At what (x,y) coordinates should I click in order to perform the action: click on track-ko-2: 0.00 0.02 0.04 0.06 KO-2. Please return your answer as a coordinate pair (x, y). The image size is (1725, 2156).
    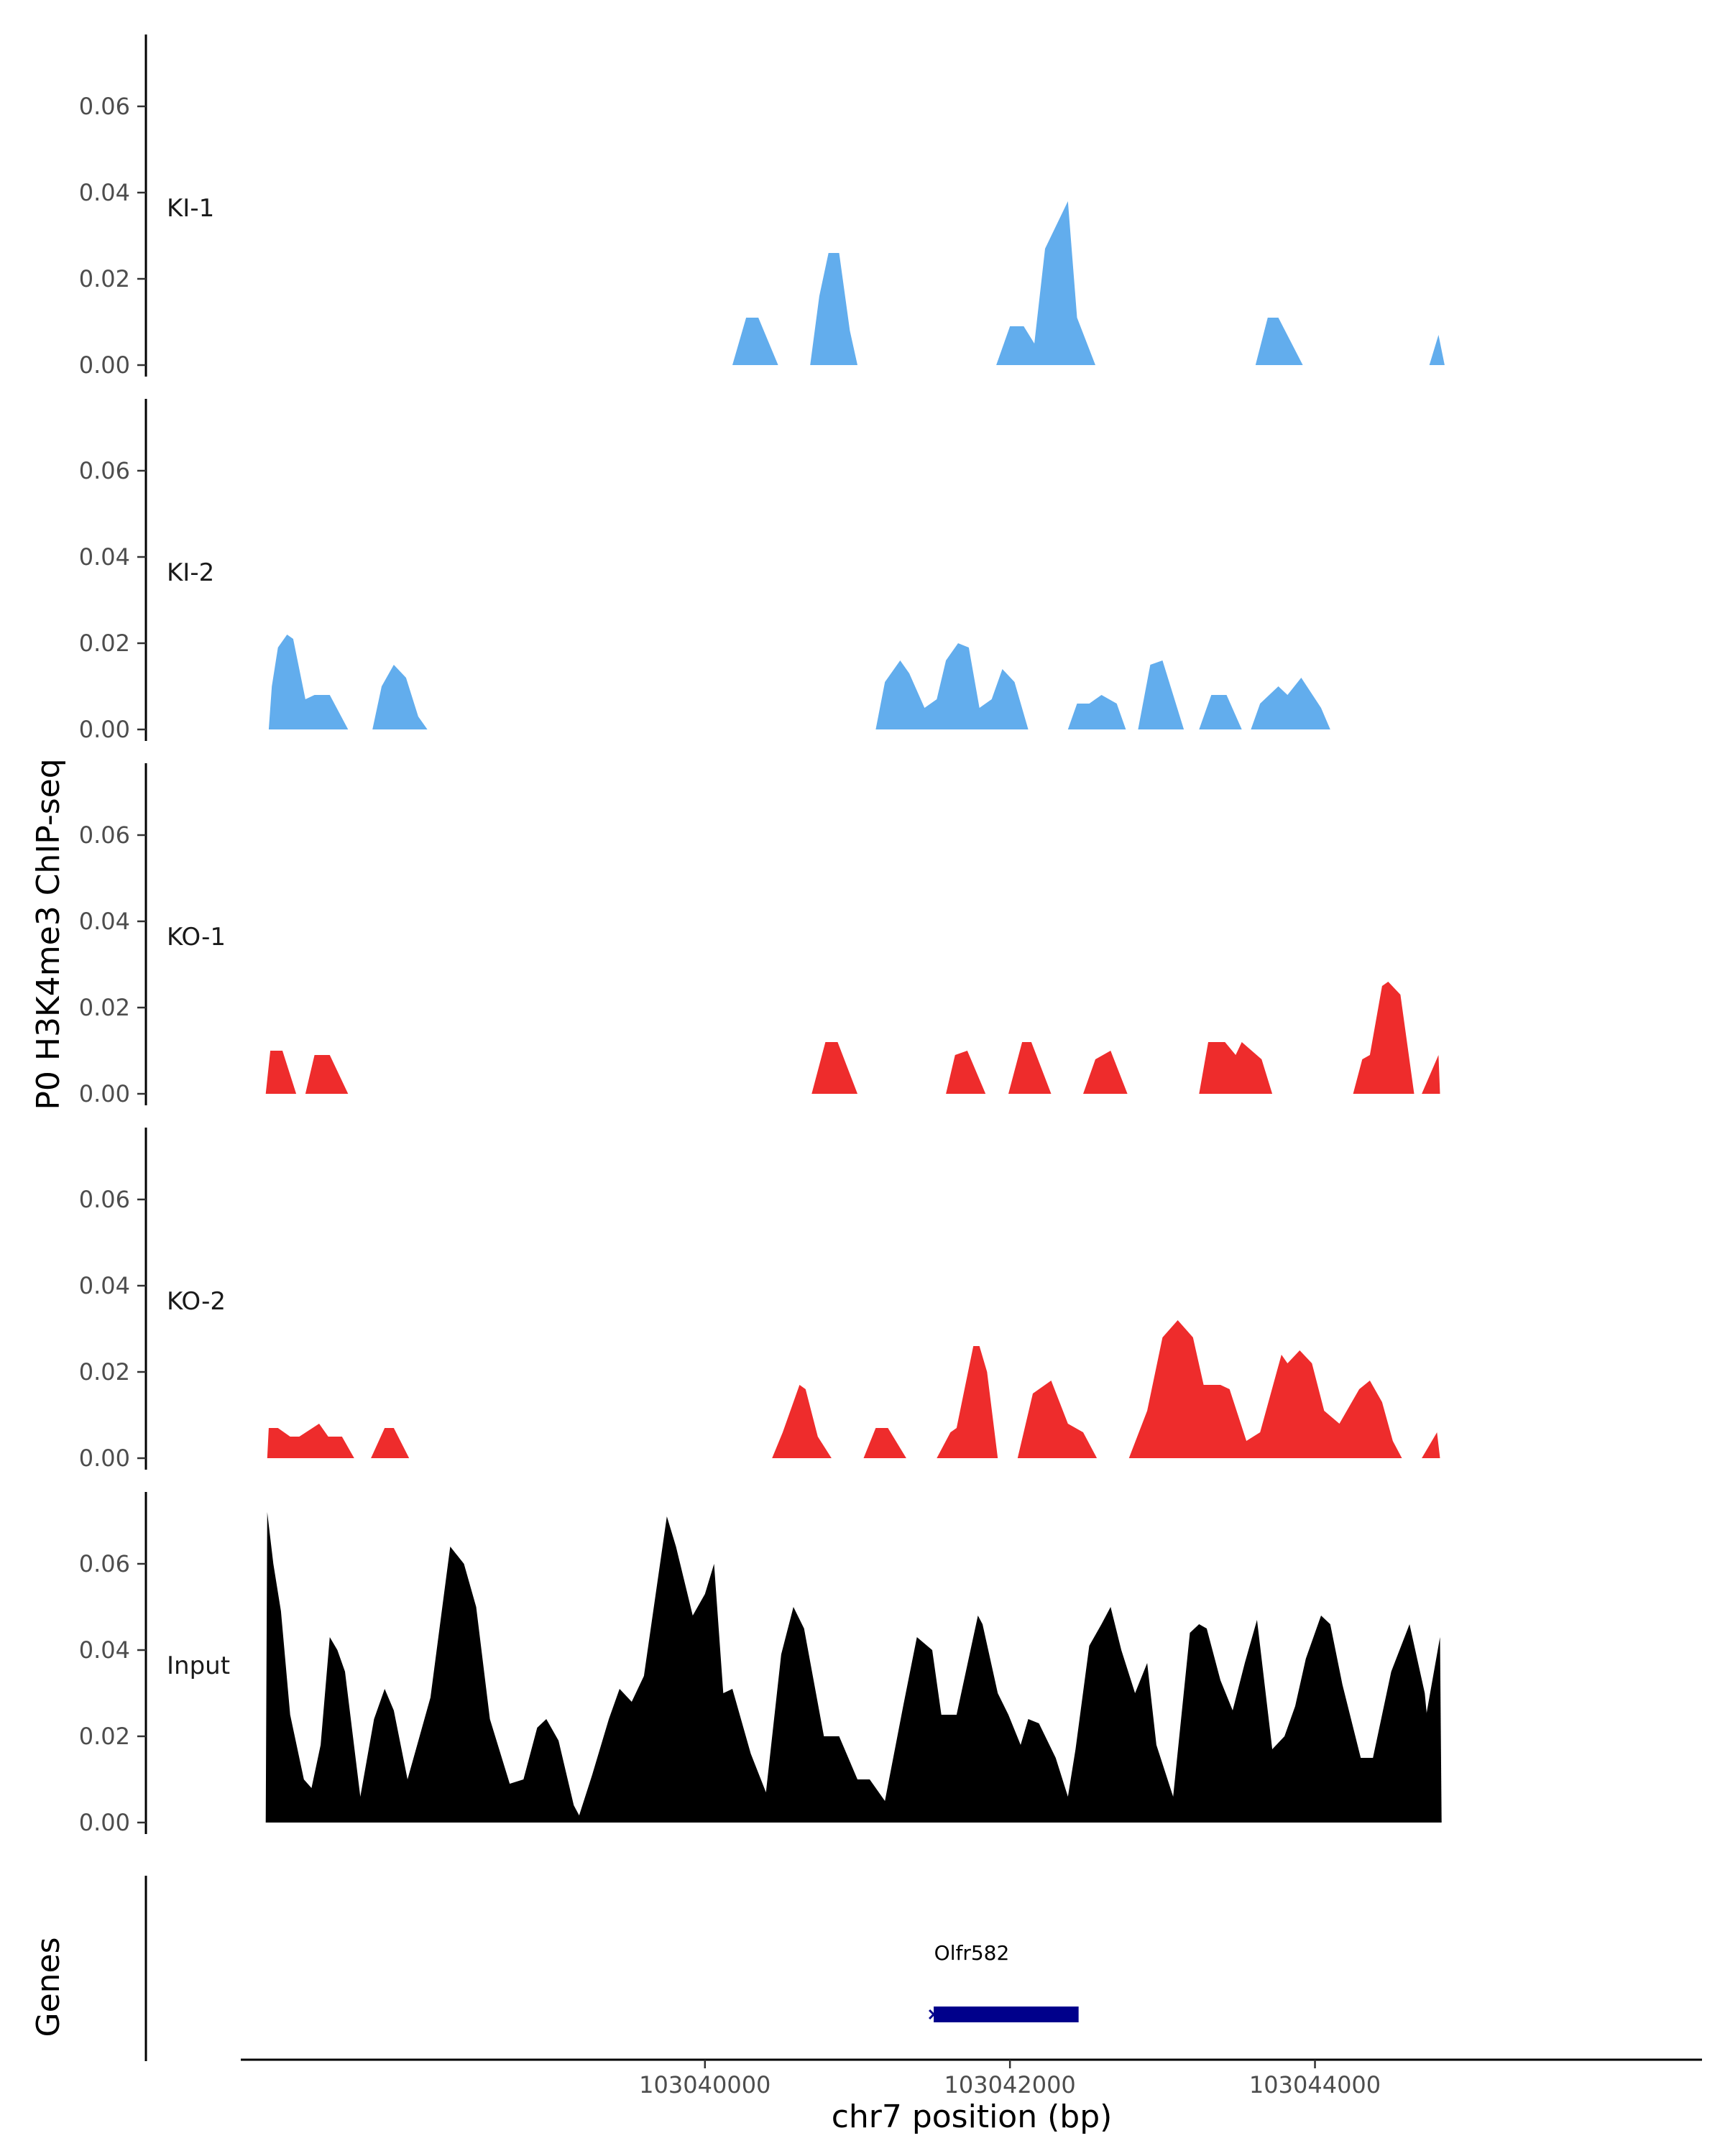
    Looking at the image, I should click on (759, 1300).